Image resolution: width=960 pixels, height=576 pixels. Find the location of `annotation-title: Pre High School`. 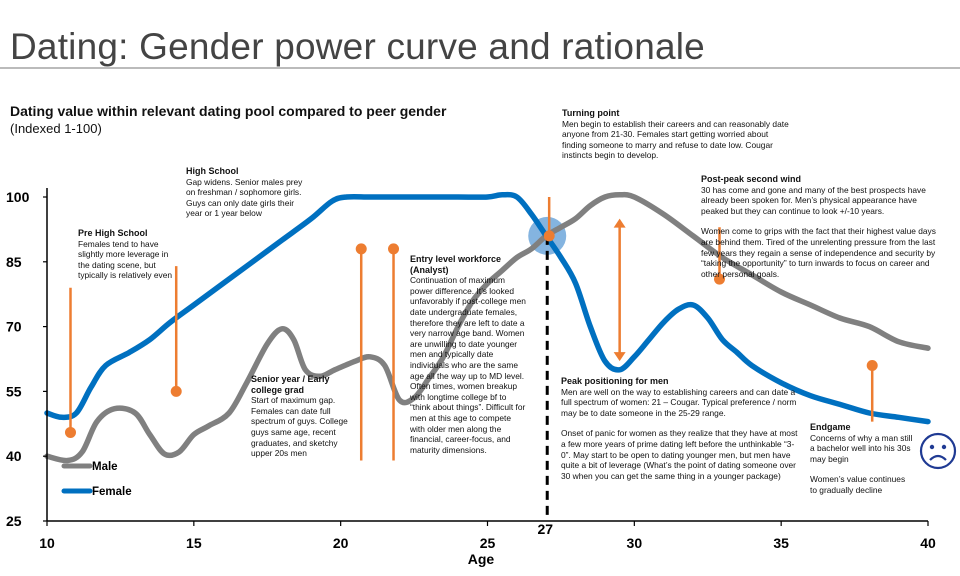

annotation-title: Pre High School is located at coordinates (113, 233).